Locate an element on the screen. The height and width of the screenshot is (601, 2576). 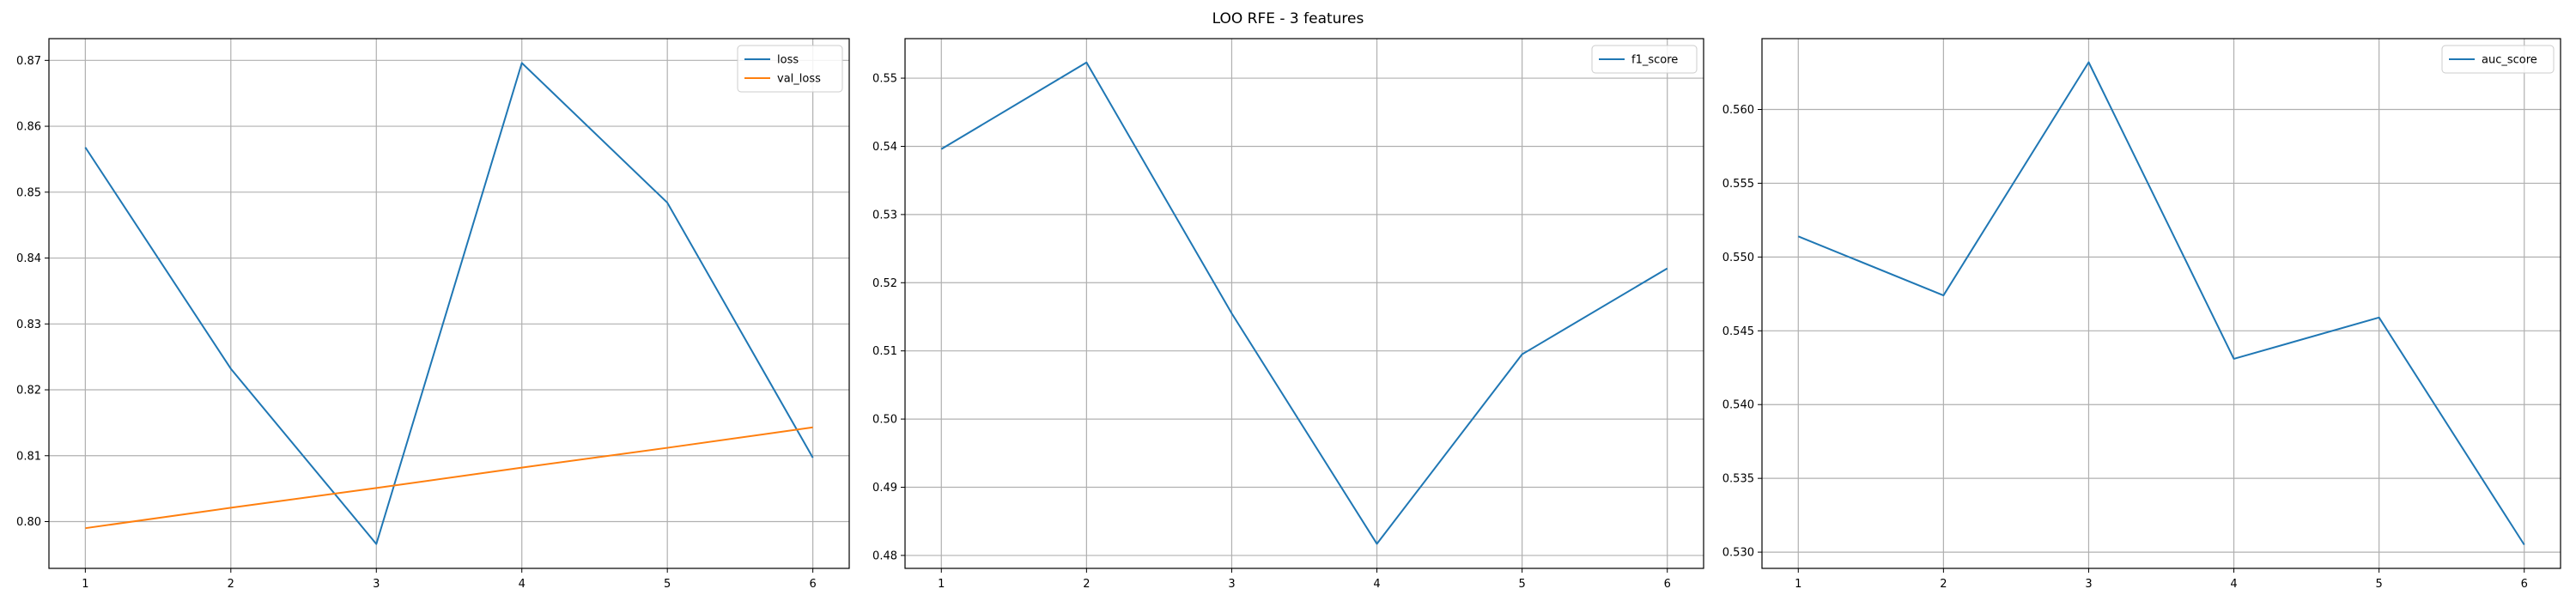
y-tick-label: 0.52 is located at coordinates (885, 284).